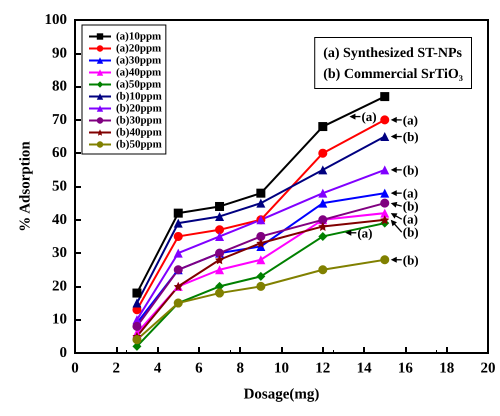 The height and width of the screenshot is (416, 500). What do you see at coordinates (139, 72) in the screenshot?
I see `legend-label: (a)40ppm` at bounding box center [139, 72].